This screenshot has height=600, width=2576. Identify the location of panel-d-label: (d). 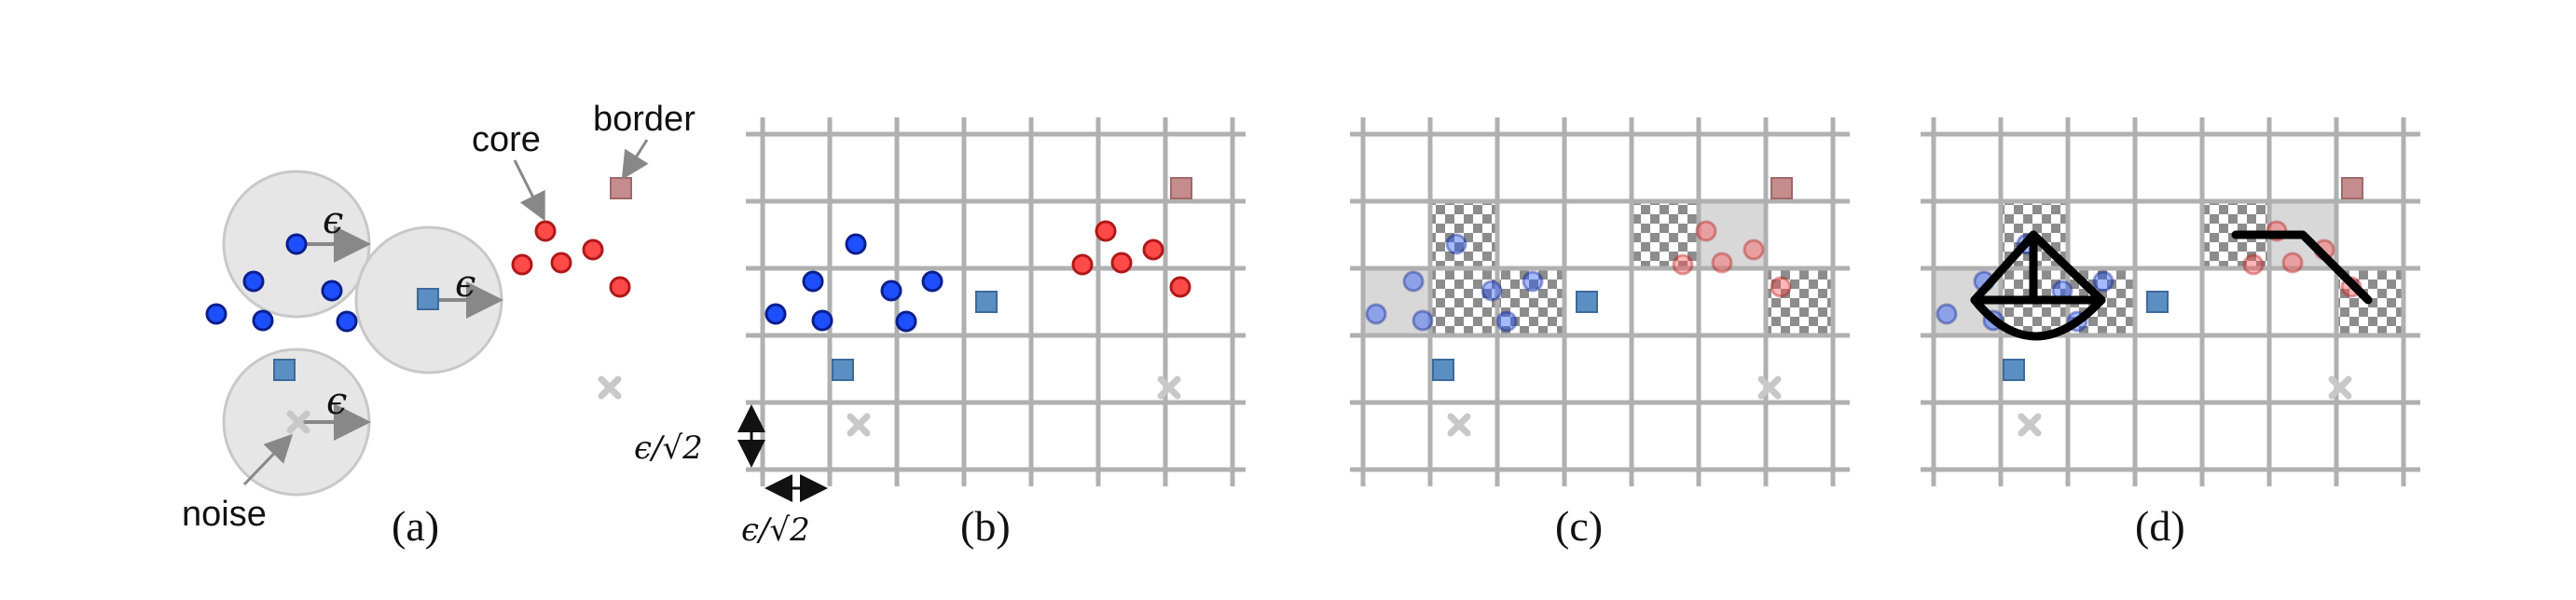
(2160, 526).